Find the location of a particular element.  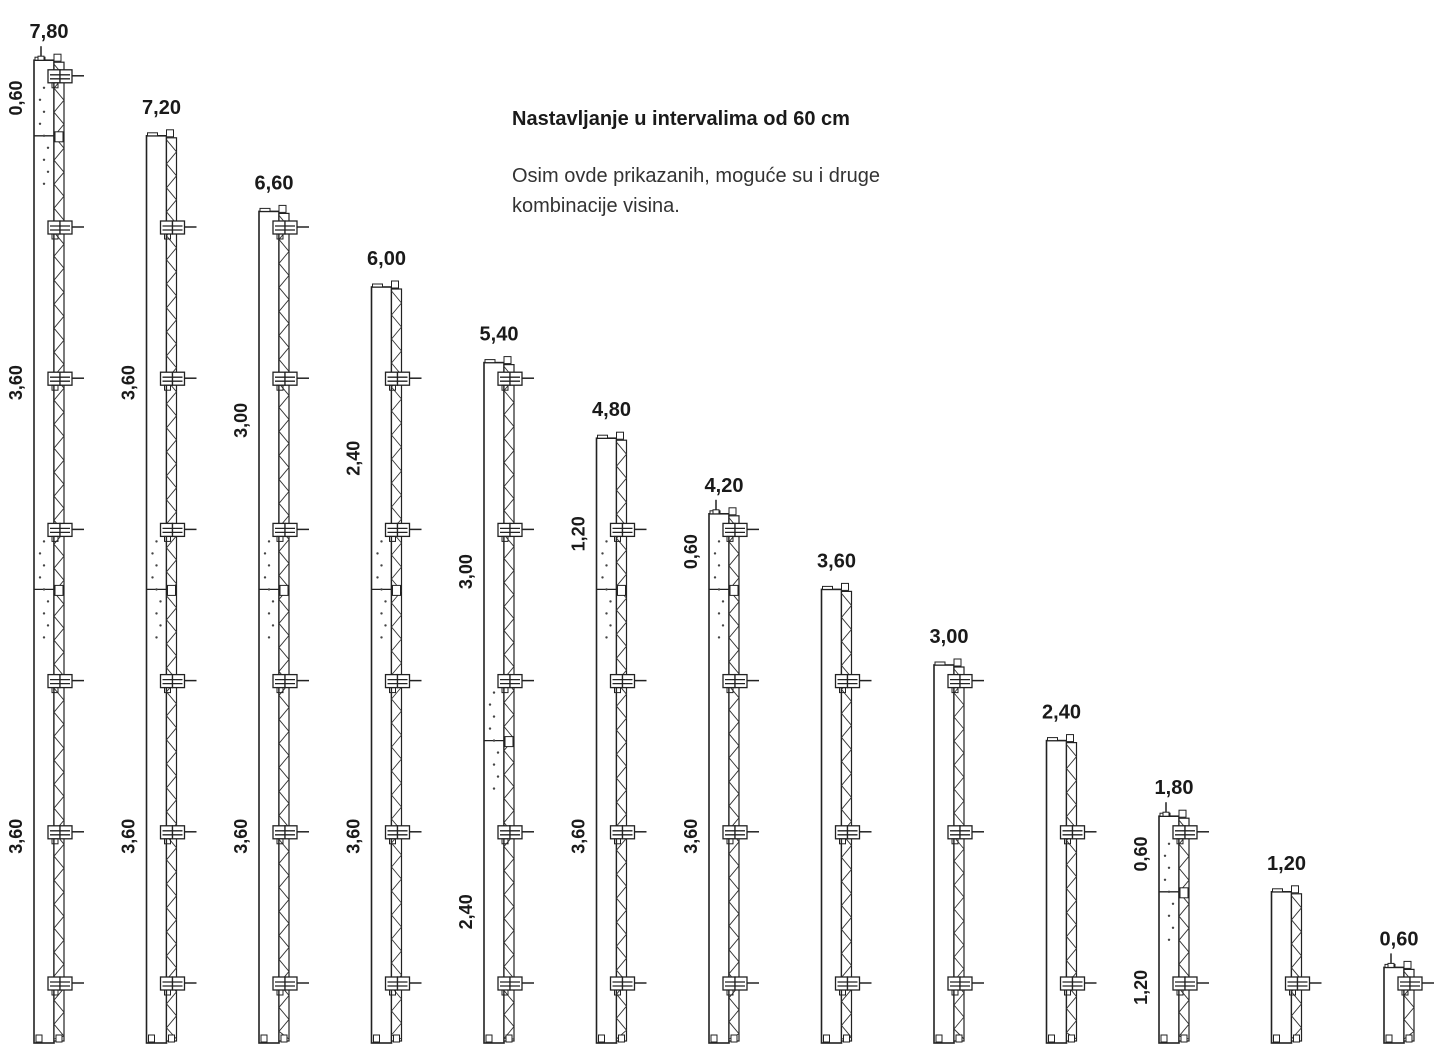

column-3: 6,60 3,60 3,00 is located at coordinates (270, 608).